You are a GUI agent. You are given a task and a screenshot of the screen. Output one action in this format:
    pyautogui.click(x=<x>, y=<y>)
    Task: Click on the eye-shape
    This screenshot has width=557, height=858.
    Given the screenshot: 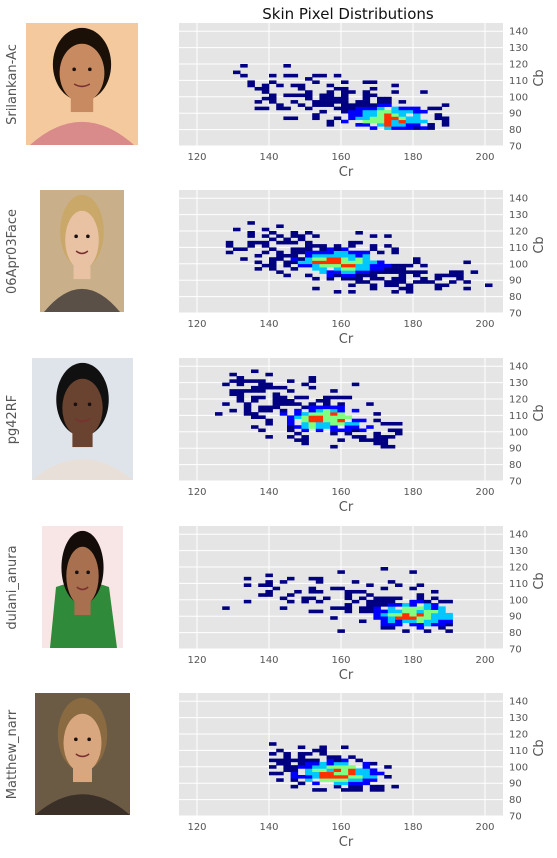 What is the action you would take?
    pyautogui.click(x=75, y=404)
    